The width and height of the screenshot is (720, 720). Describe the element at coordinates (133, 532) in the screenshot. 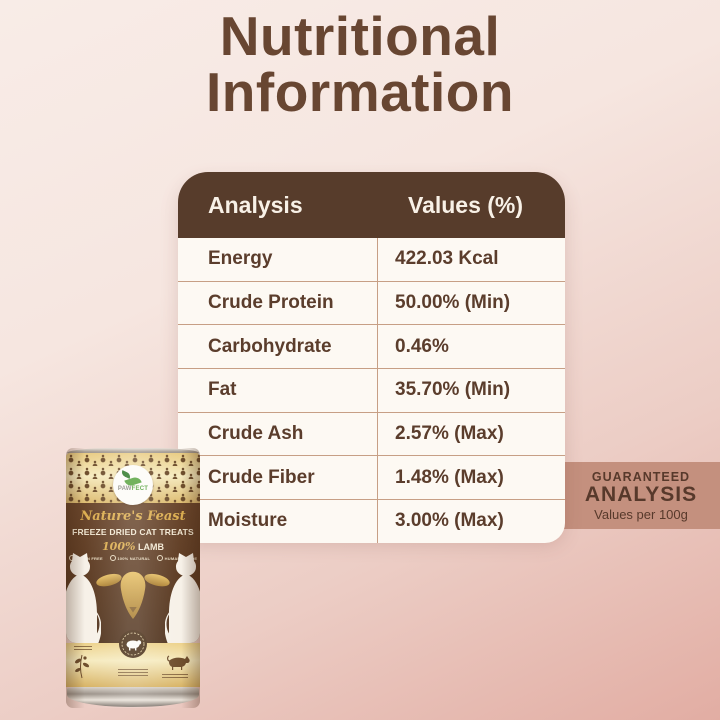

I see `product-name: FREEZE DRIED CAT TREATS` at that location.